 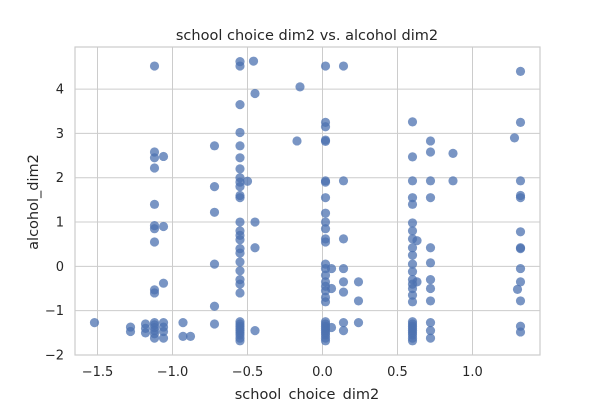 I want to click on y-tick-label: −1, so click(x=54, y=311).